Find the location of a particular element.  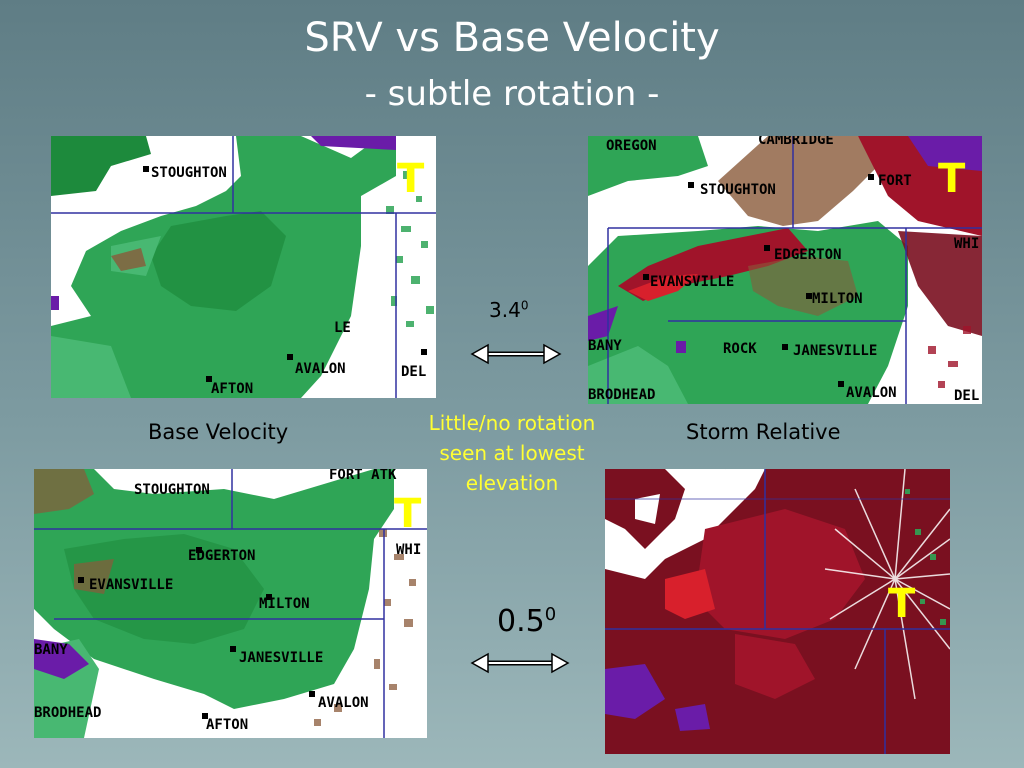

radar-map-base-velocity-3-4: STOUGHTON LE AVALON DEL AFTON T is located at coordinates (243, 267).